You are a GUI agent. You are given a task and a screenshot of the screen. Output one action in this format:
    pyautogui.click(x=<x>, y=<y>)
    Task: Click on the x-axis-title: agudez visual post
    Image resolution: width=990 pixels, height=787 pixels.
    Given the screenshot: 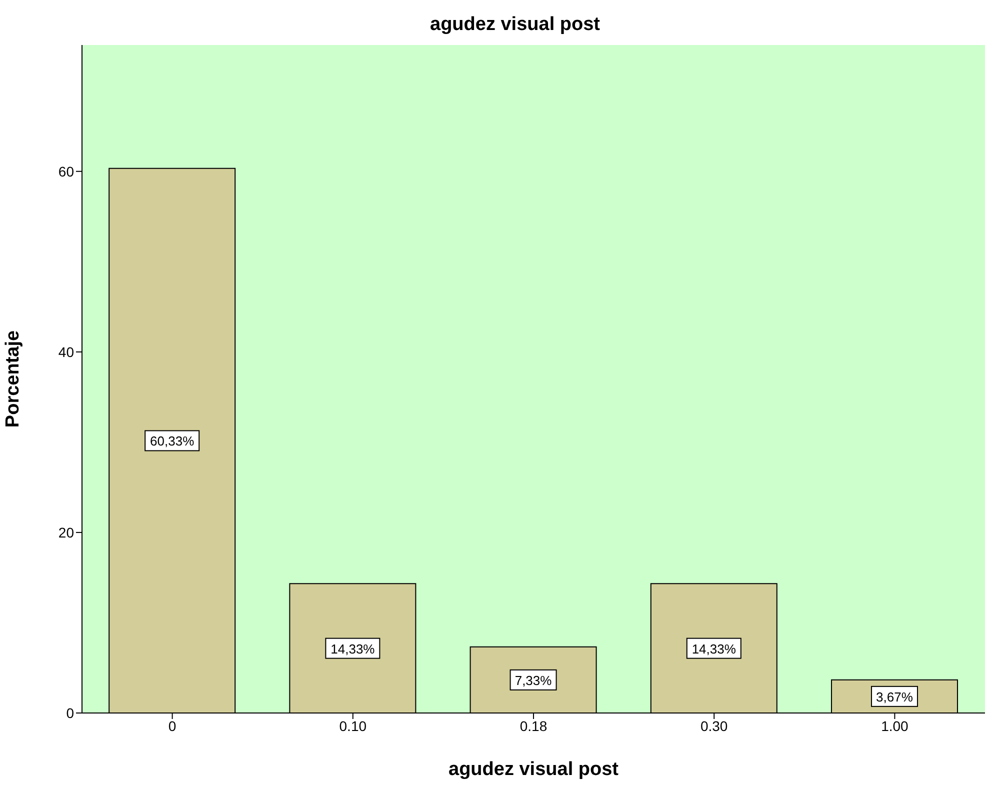 What is the action you would take?
    pyautogui.click(x=534, y=769)
    